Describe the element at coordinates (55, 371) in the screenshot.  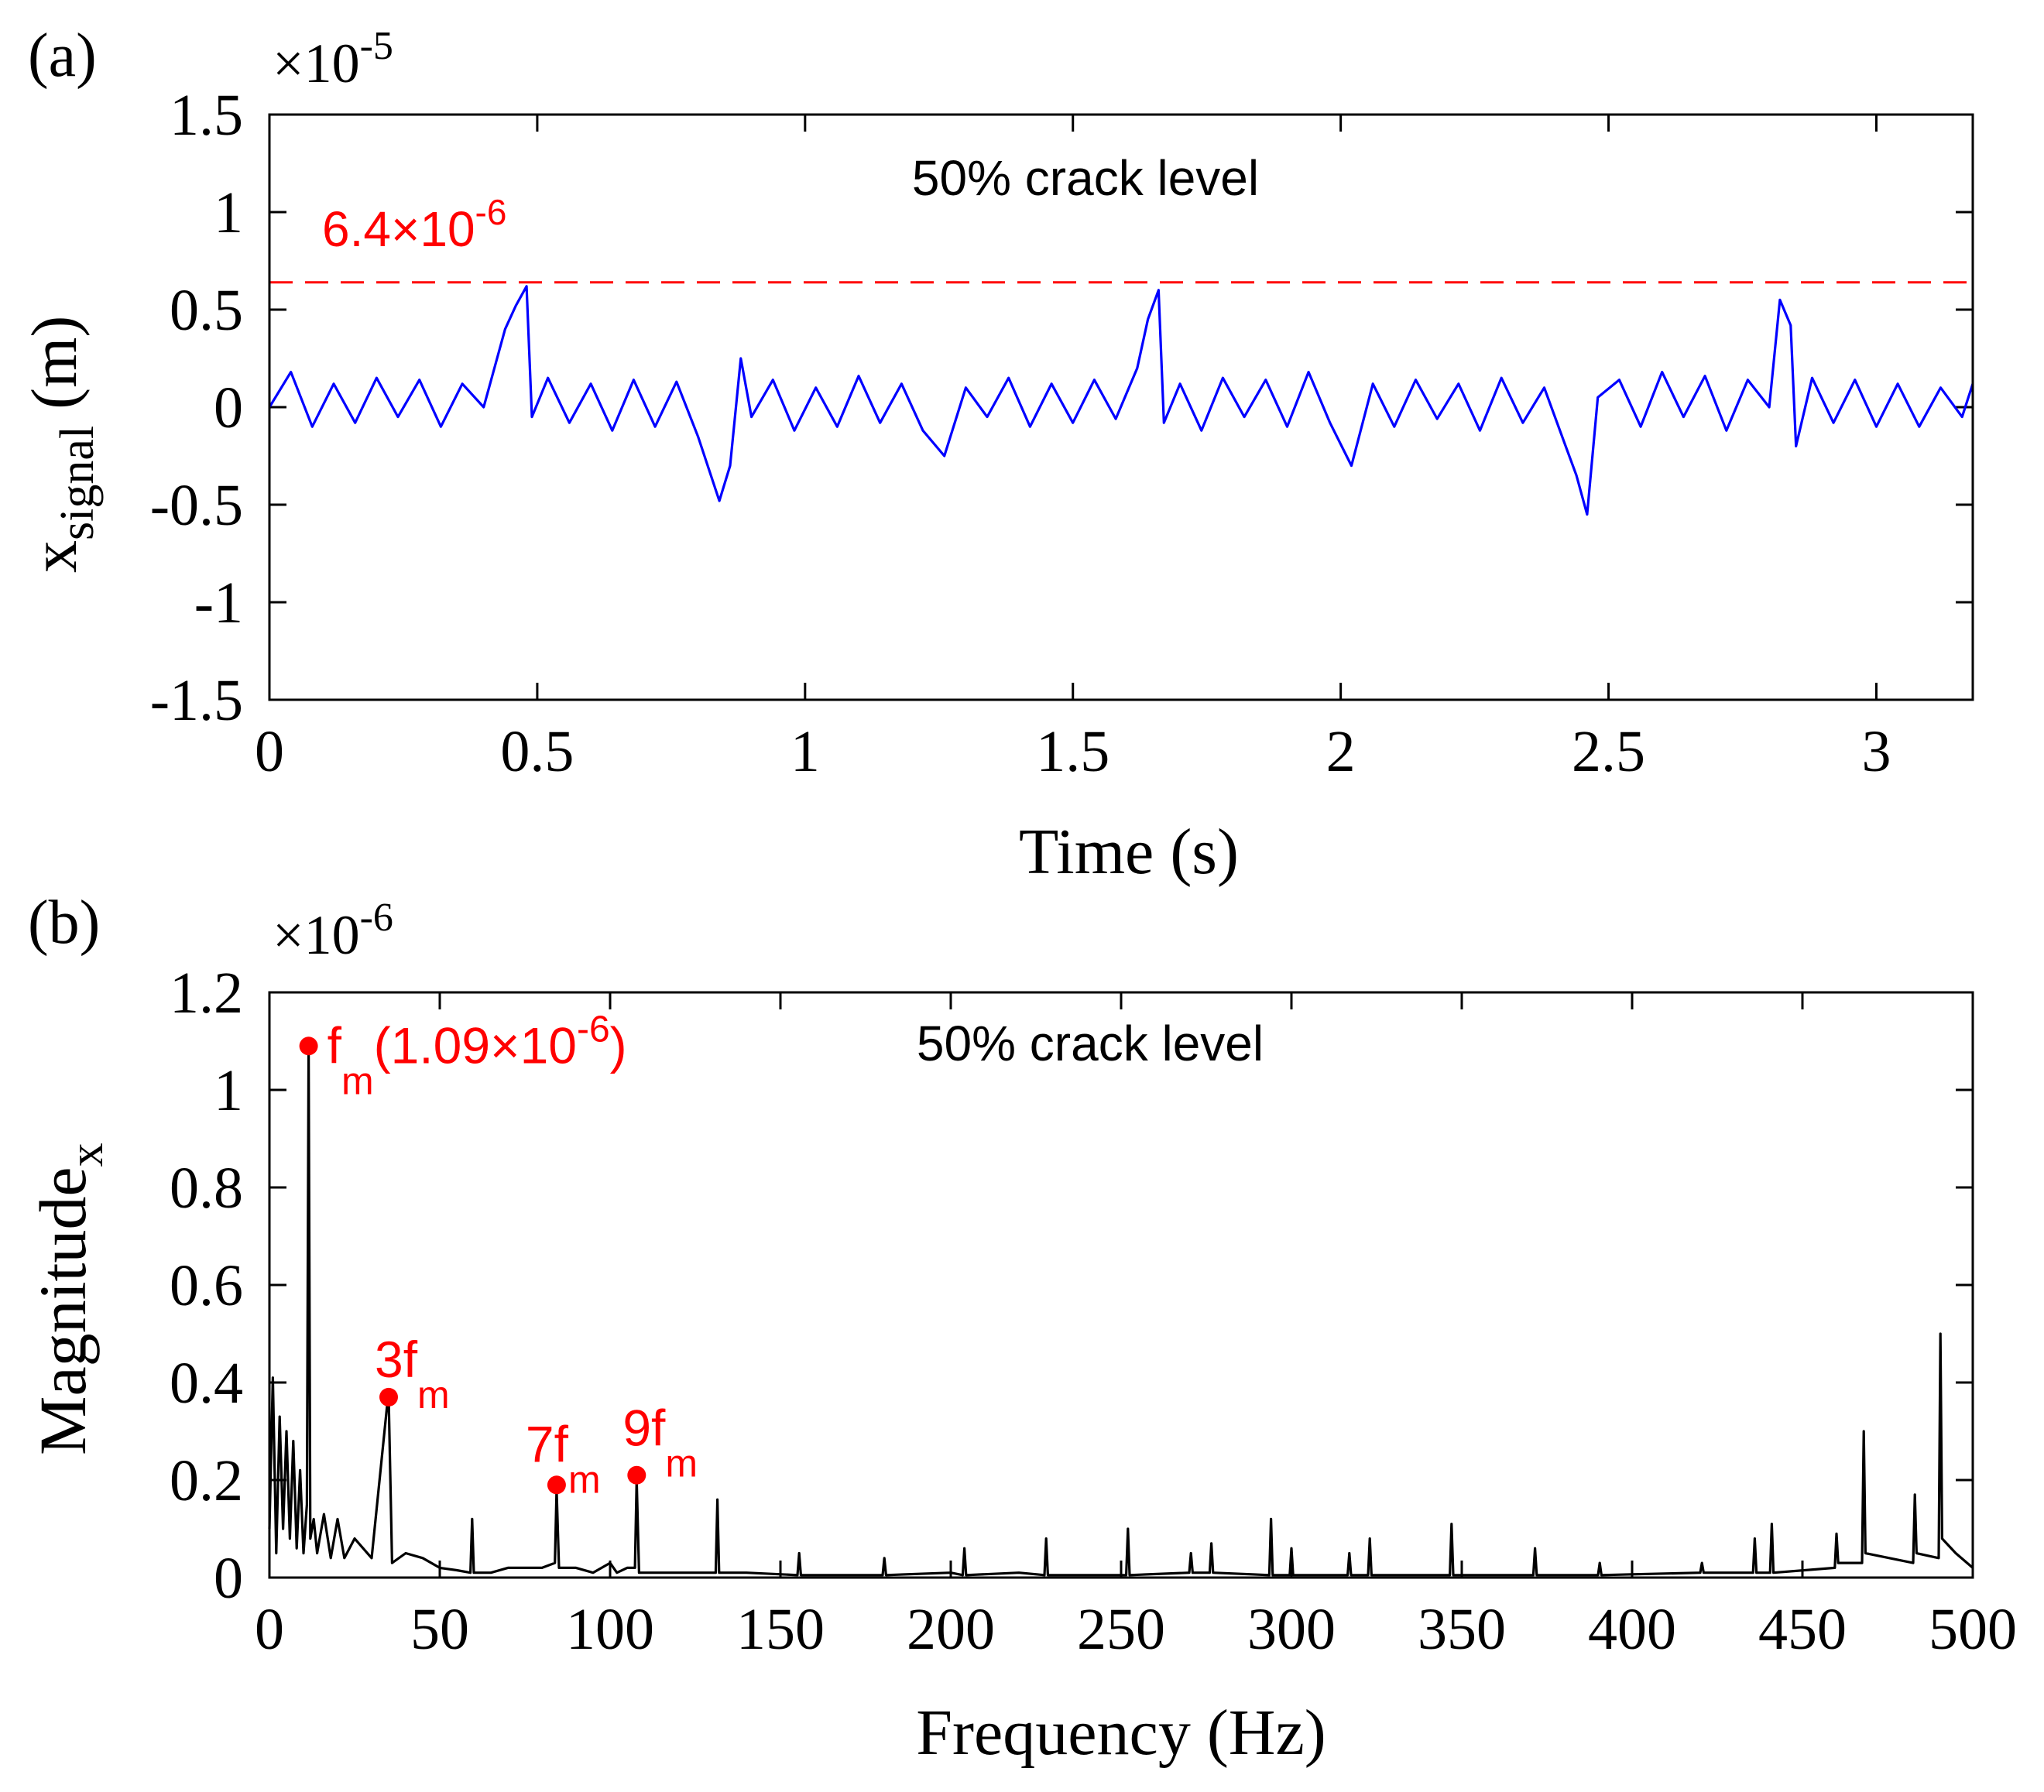
I see `panel-a-ylabel-unit: (m)` at that location.